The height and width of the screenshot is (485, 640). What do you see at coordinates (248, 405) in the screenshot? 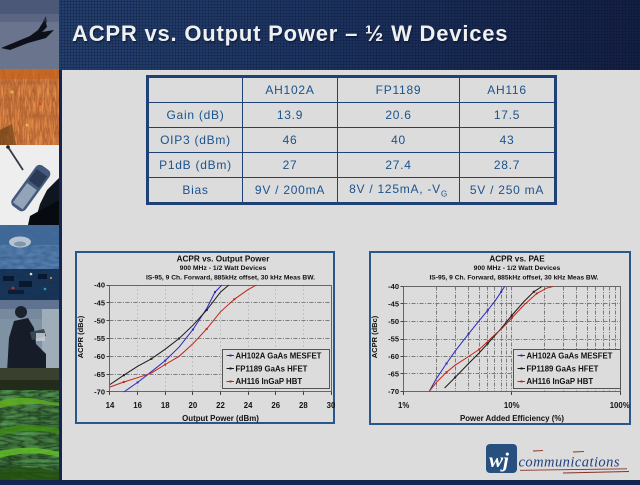
I see `svg-text: 24` at bounding box center [248, 405].